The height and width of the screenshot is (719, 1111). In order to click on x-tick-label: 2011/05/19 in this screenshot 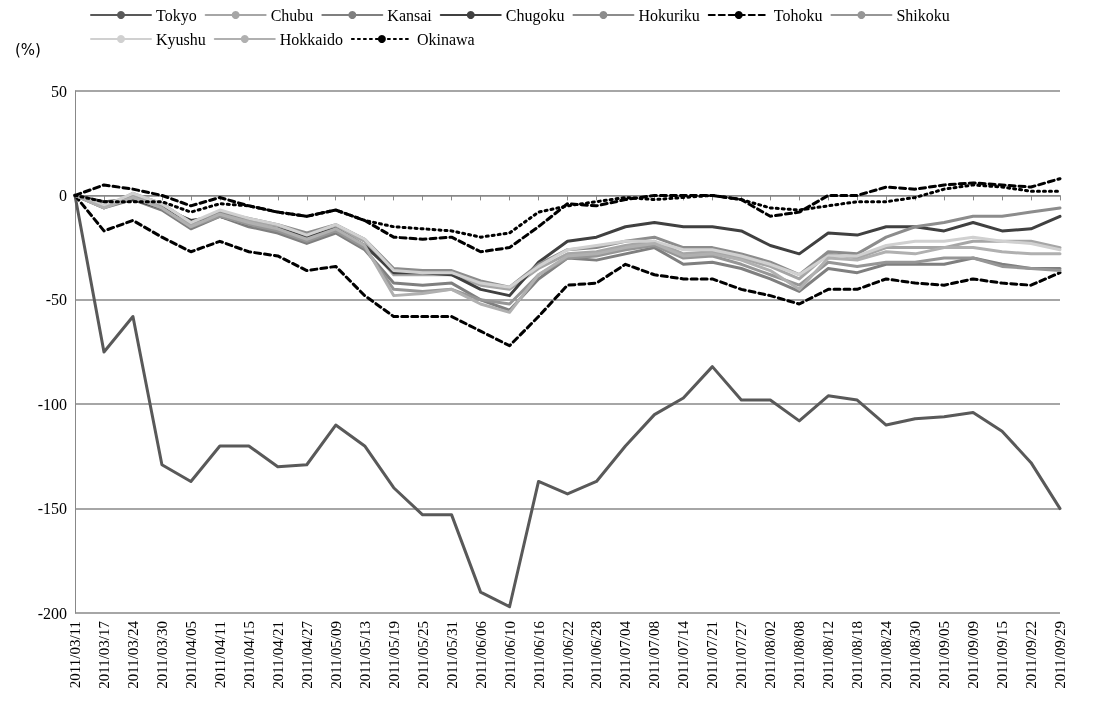, I will do `click(393, 655)`.